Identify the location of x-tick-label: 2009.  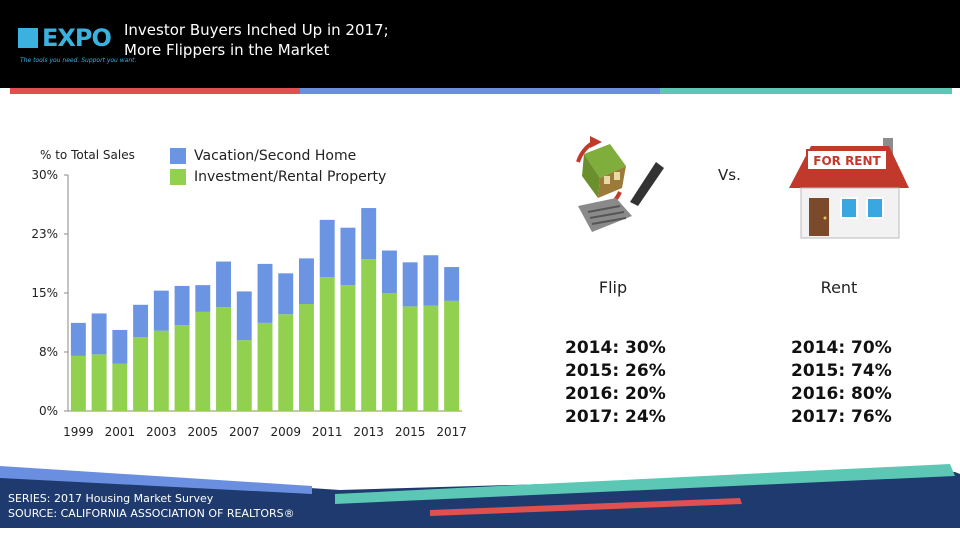
(285, 432).